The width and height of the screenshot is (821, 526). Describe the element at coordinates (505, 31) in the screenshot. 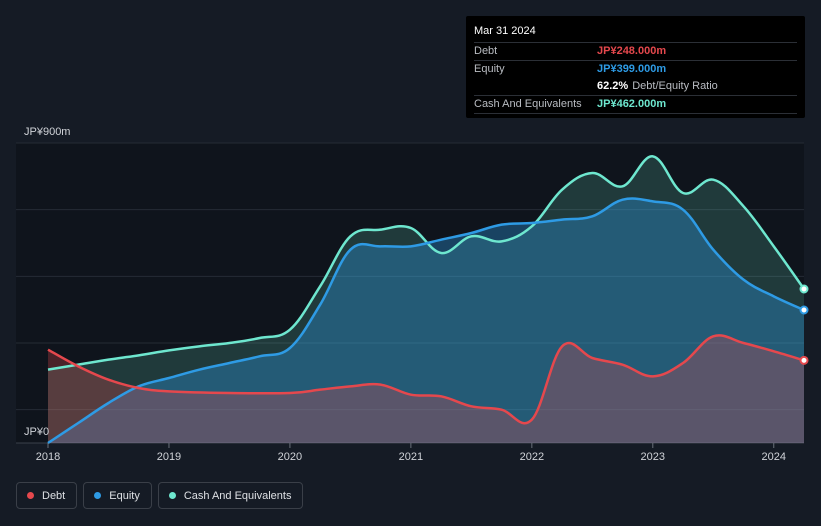

I see `tooltip-date: Mar 31 2024` at that location.